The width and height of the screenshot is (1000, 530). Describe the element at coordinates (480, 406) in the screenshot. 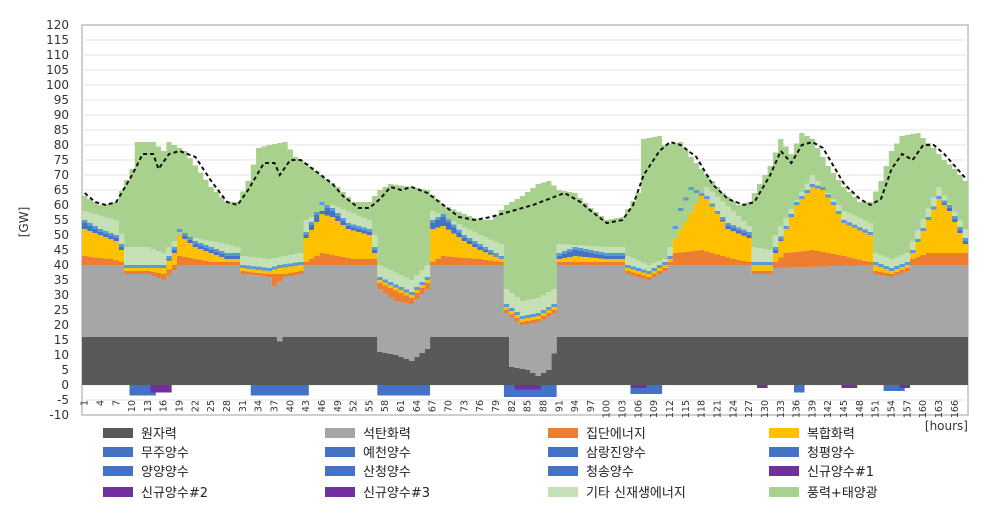

I see `x-tick-label: 76` at that location.